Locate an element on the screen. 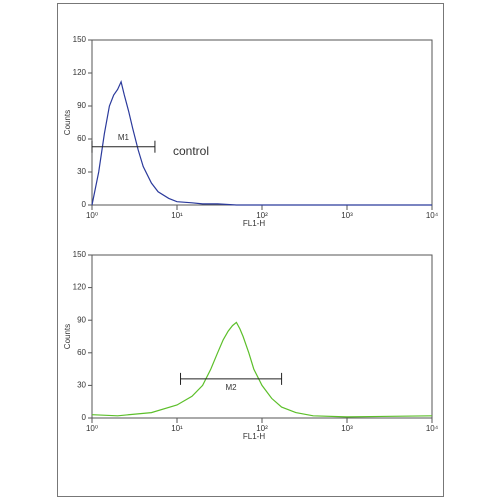  marker-label: M2 is located at coordinates (231, 387).